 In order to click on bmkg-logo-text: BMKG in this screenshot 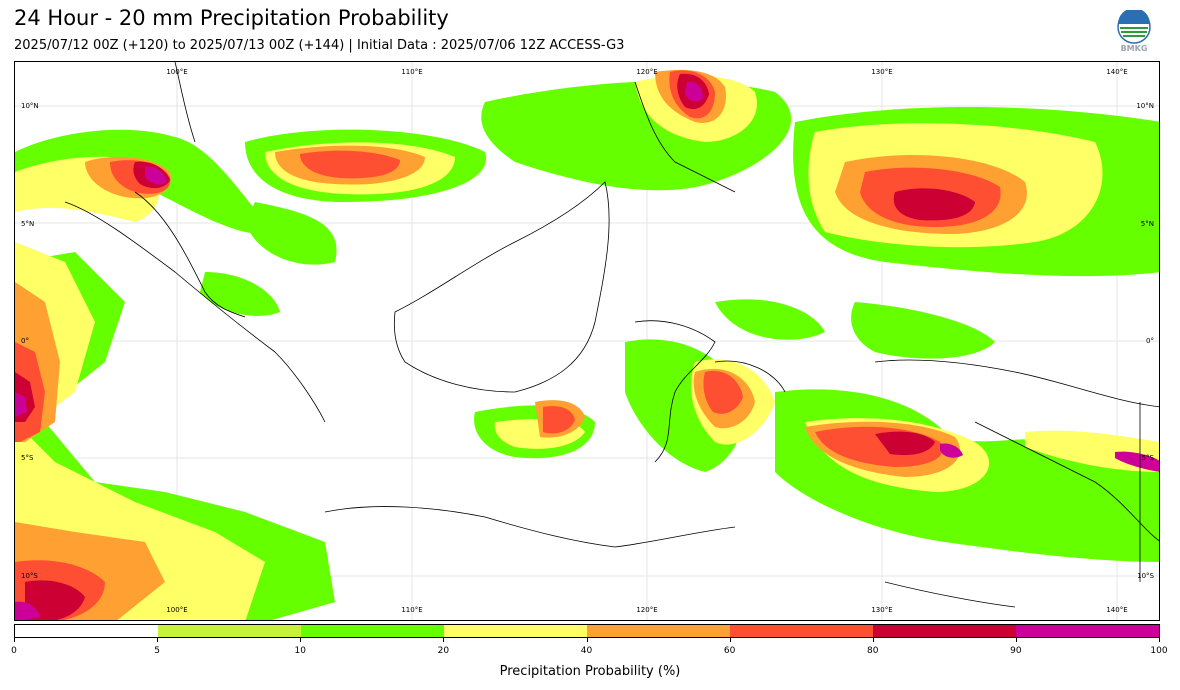, I will do `click(1134, 48)`.